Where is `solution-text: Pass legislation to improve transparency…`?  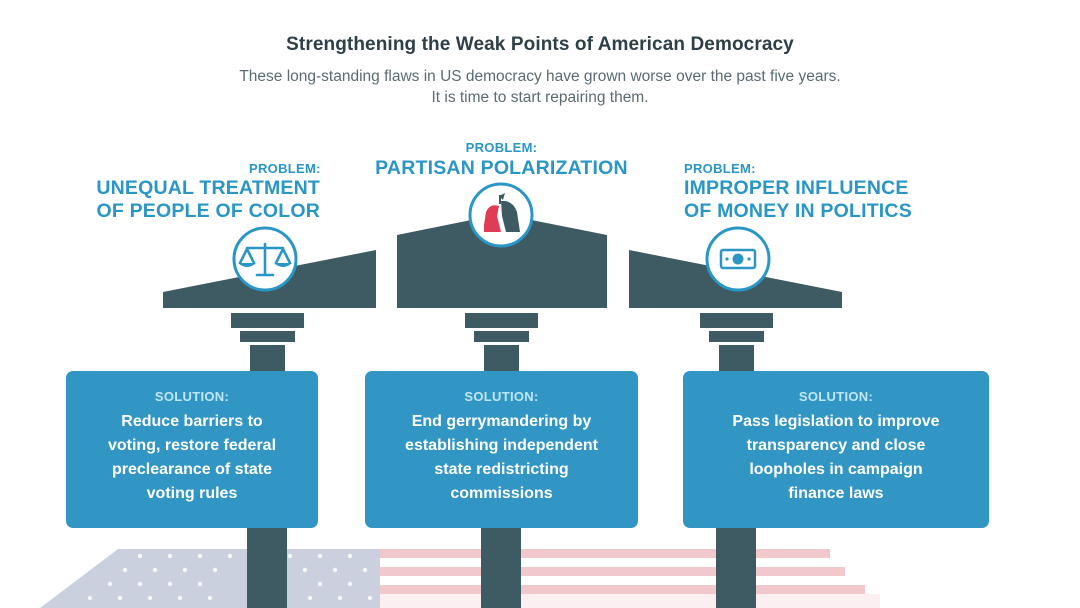 solution-text: Pass legislation to improve transparency… is located at coordinates (836, 458).